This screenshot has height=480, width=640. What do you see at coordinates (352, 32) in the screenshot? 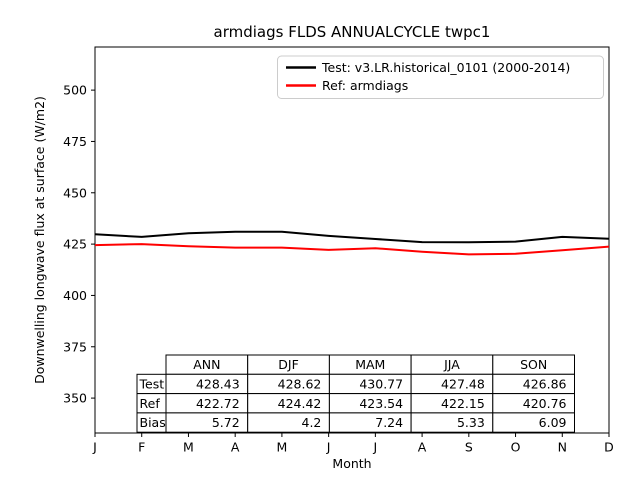
I see `chart-title: armdiags FLDS ANNUALCYCLE twpc1` at bounding box center [352, 32].